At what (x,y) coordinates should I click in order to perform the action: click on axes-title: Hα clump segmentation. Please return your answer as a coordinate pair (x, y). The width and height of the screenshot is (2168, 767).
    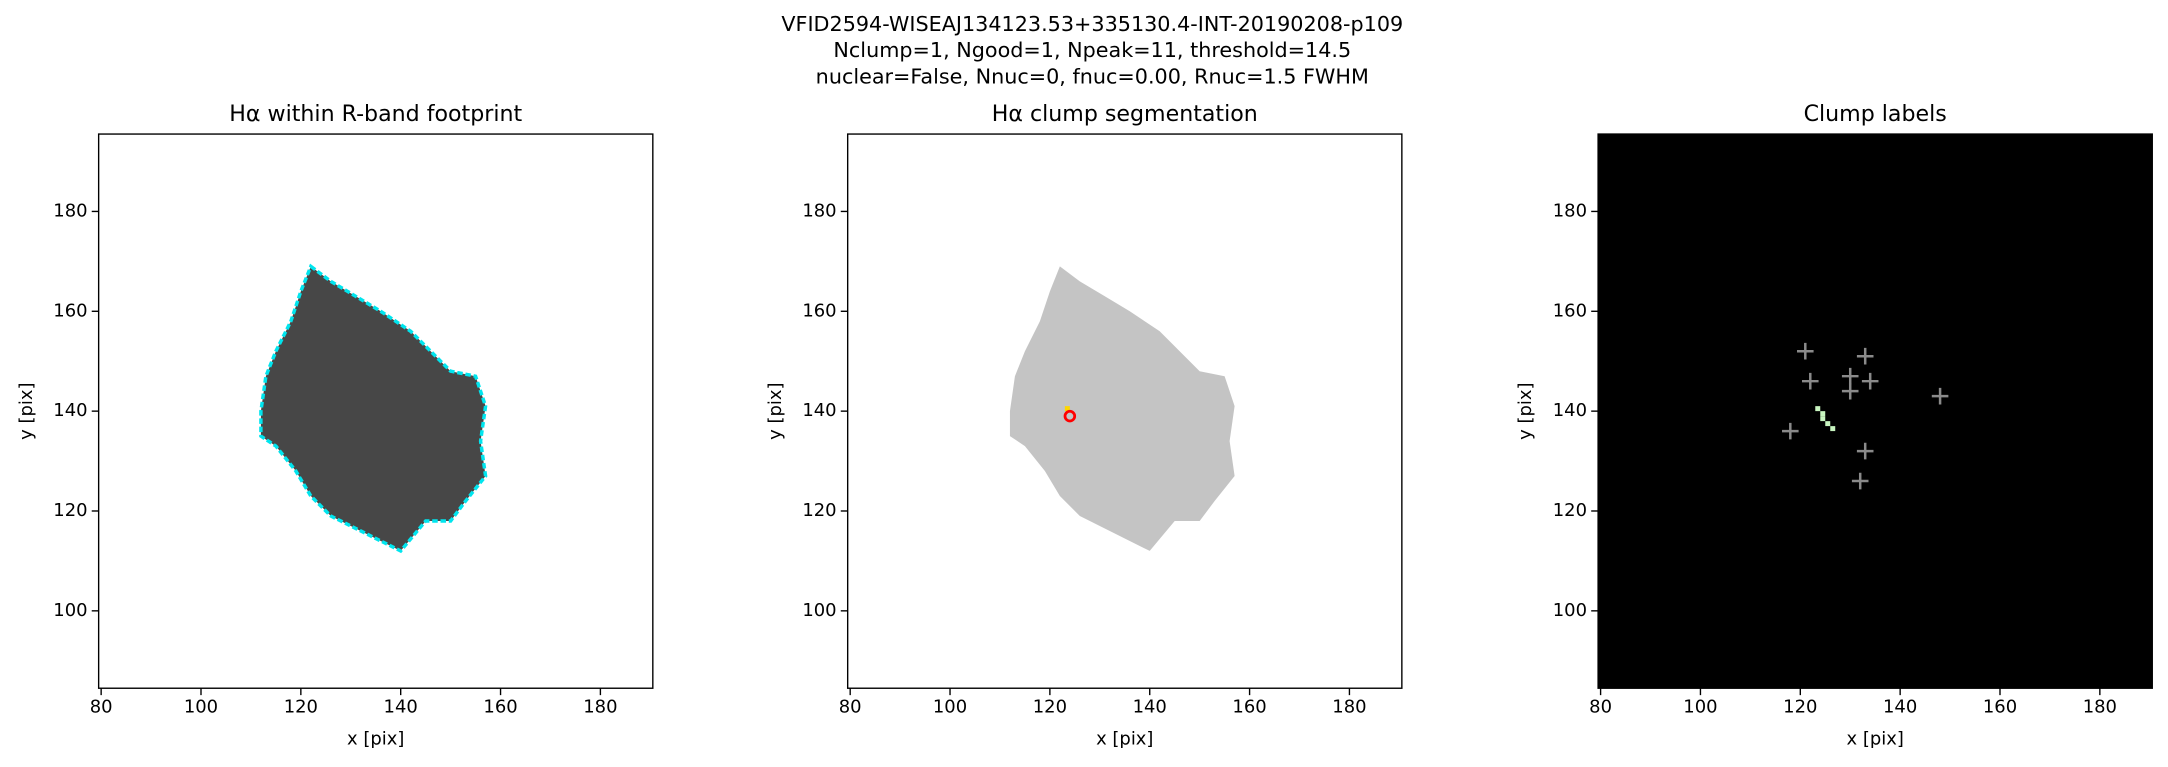
    Looking at the image, I should click on (1125, 114).